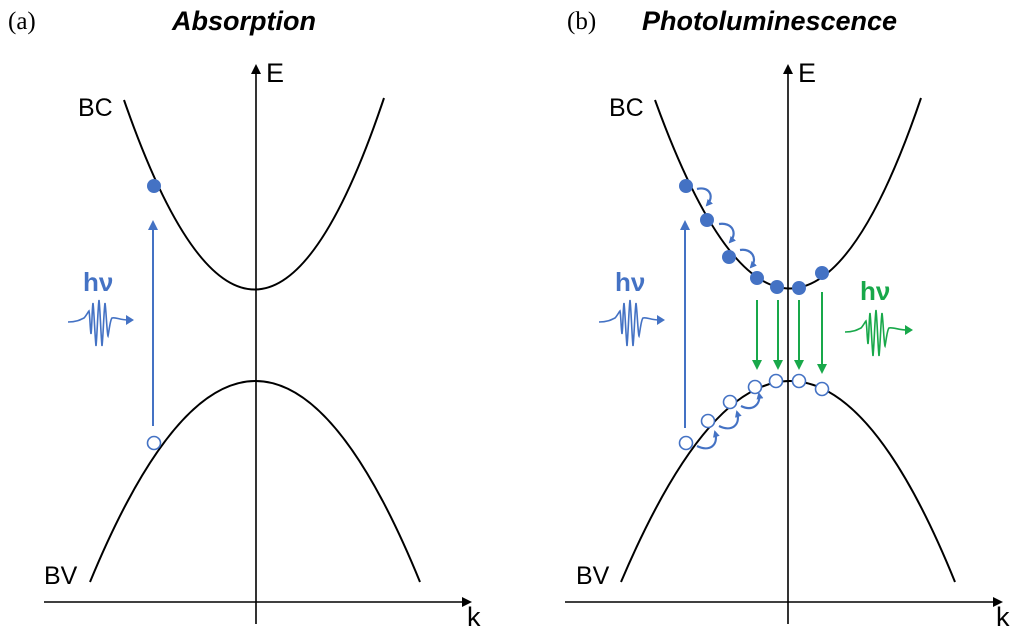  Describe the element at coordinates (98, 282) in the screenshot. I see `photon-energy-label: hν` at that location.